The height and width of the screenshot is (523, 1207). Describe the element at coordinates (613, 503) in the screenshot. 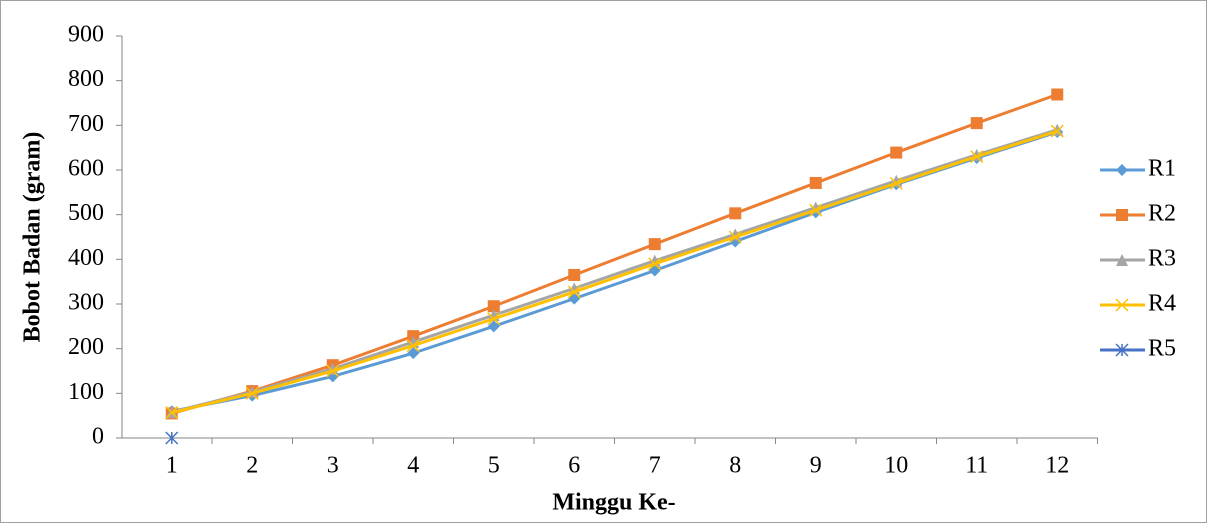

I see `x-axis-title: Minggu Ke-` at that location.